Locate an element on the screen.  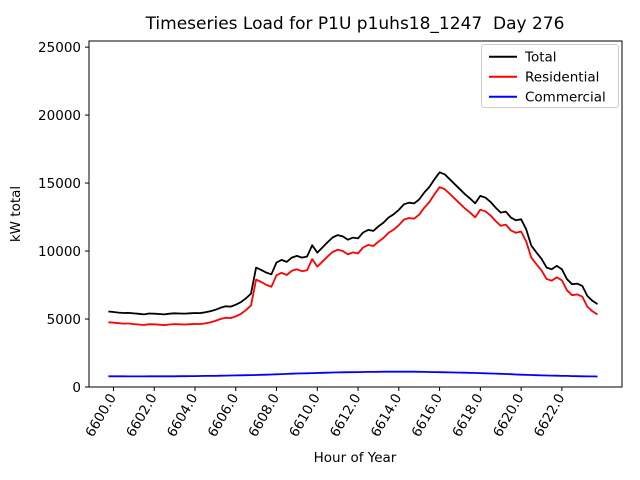
series-commercial-line is located at coordinates (353, 374).